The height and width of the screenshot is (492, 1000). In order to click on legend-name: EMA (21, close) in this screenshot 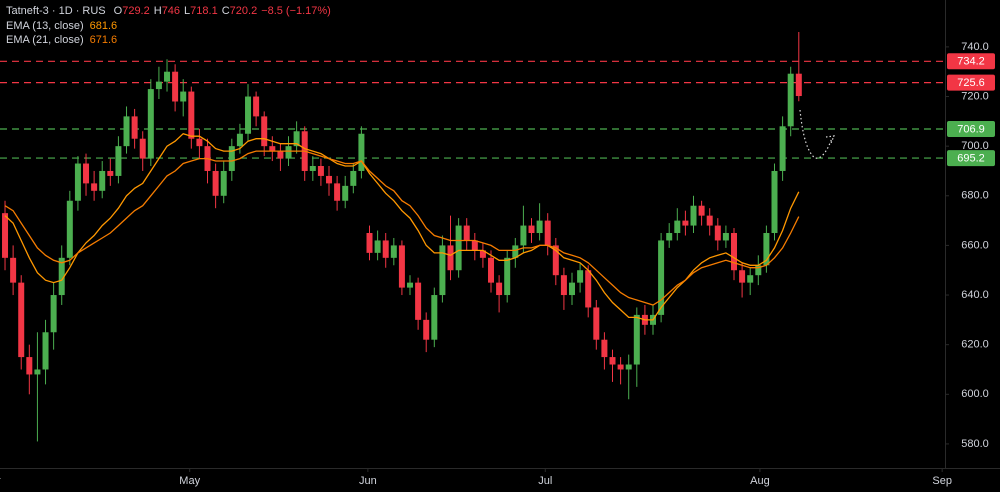, I will do `click(45, 40)`.